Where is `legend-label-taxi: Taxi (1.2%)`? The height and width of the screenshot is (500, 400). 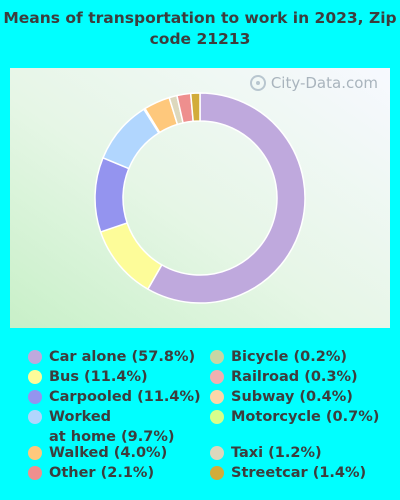
legend-label-taxi: Taxi (1.2%) is located at coordinates (276, 453).